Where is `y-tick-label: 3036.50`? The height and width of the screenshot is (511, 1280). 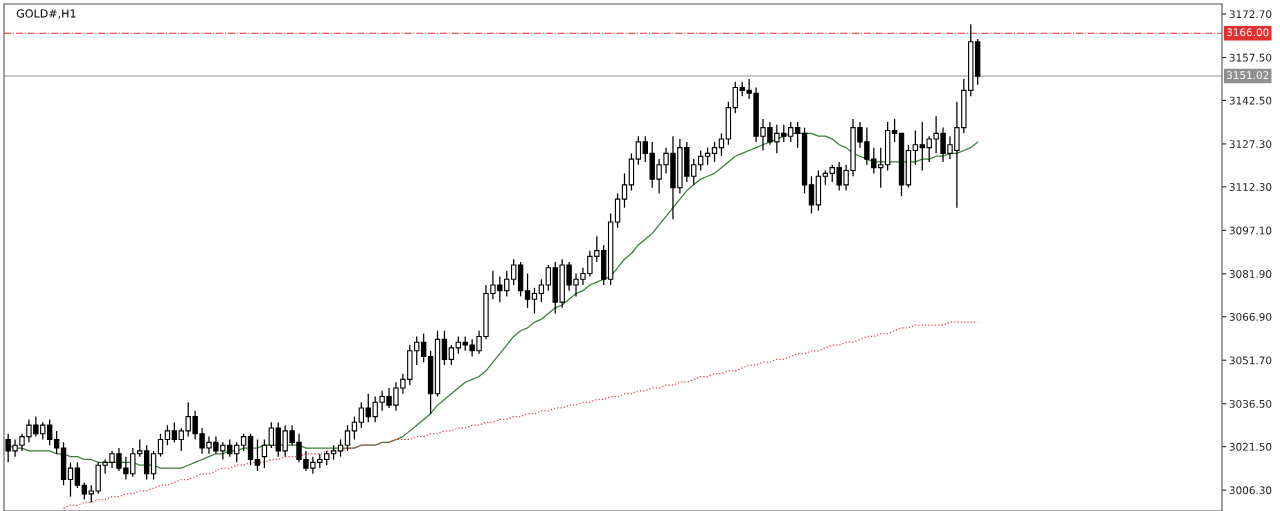 y-tick-label: 3036.50 is located at coordinates (1250, 403).